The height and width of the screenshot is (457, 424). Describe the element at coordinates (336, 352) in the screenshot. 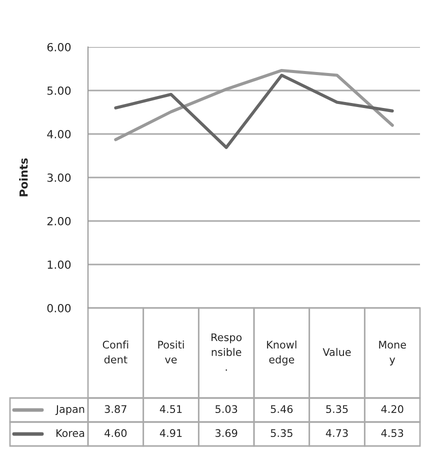

I see `x-tick-label: Value` at that location.